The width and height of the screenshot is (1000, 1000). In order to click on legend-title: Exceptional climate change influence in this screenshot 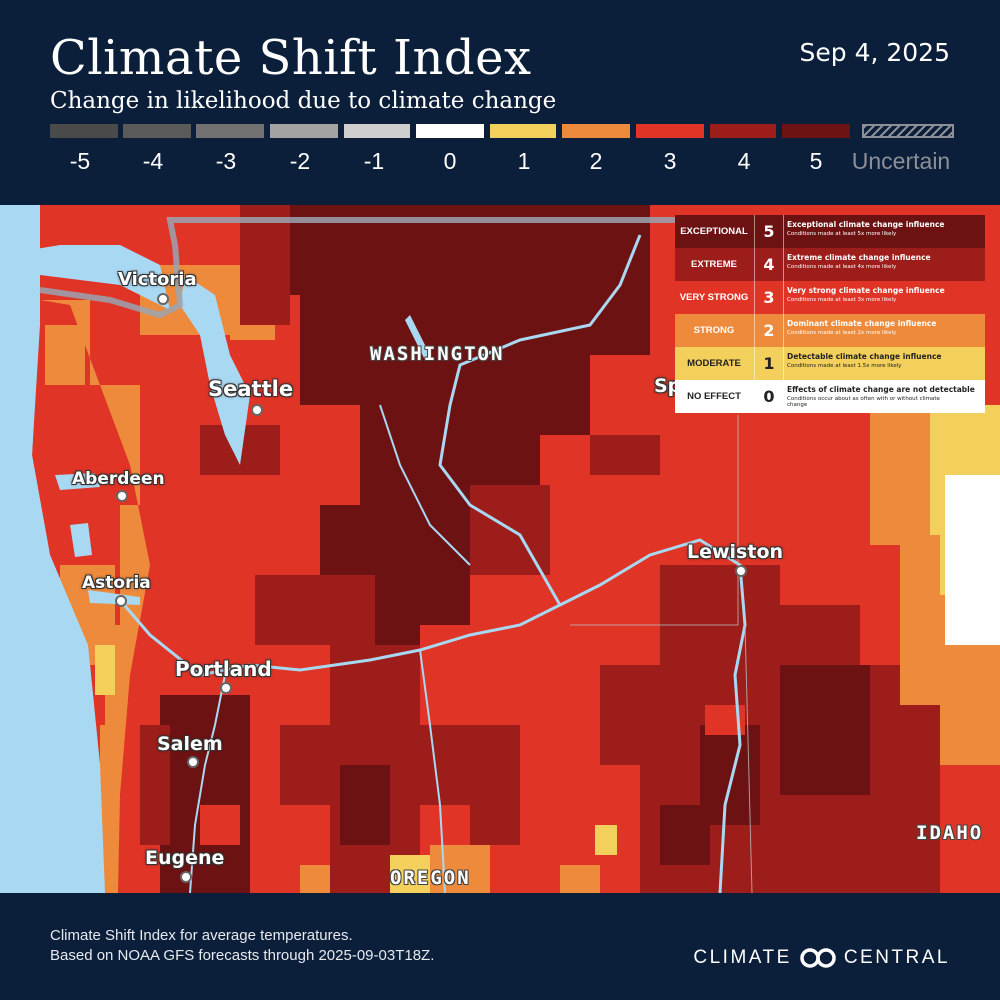, I will do `click(866, 224)`.